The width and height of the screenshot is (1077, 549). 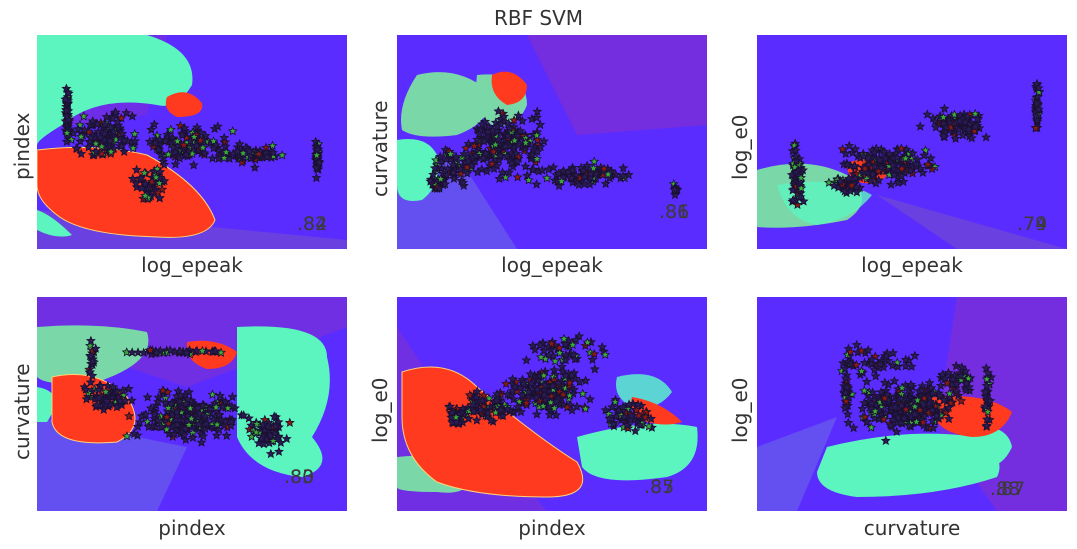 I want to click on subplot-6-plot: .88 .87, so click(x=912, y=404).